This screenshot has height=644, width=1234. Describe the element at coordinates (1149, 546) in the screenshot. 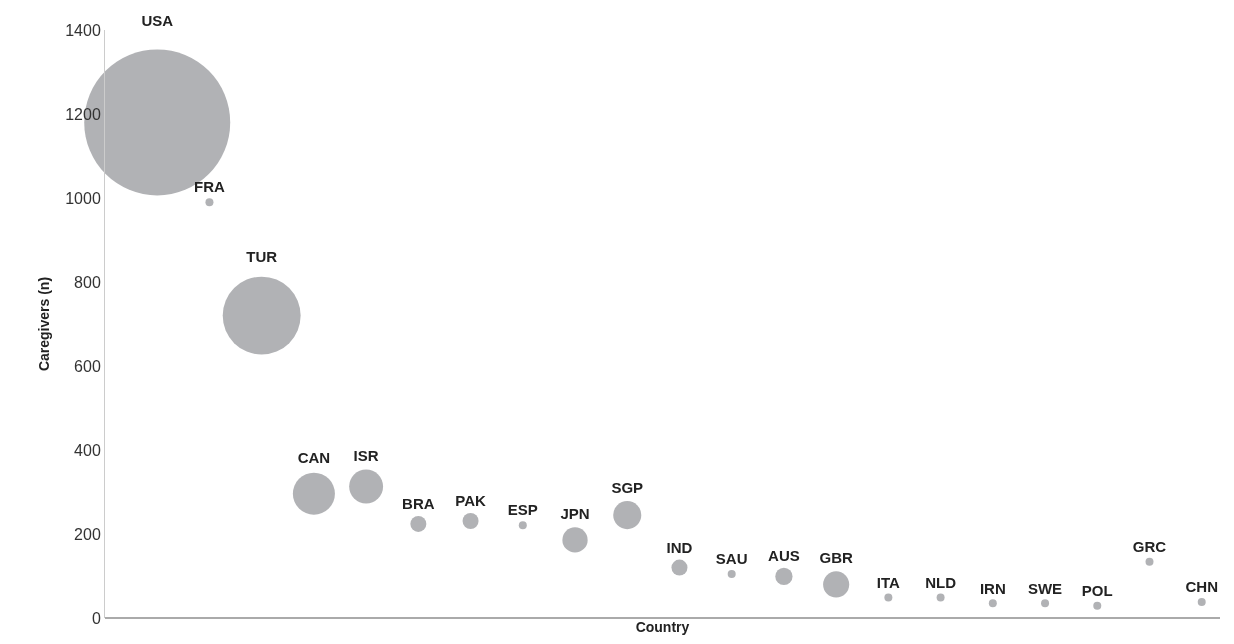

I see `x-tick-label: GRC` at that location.